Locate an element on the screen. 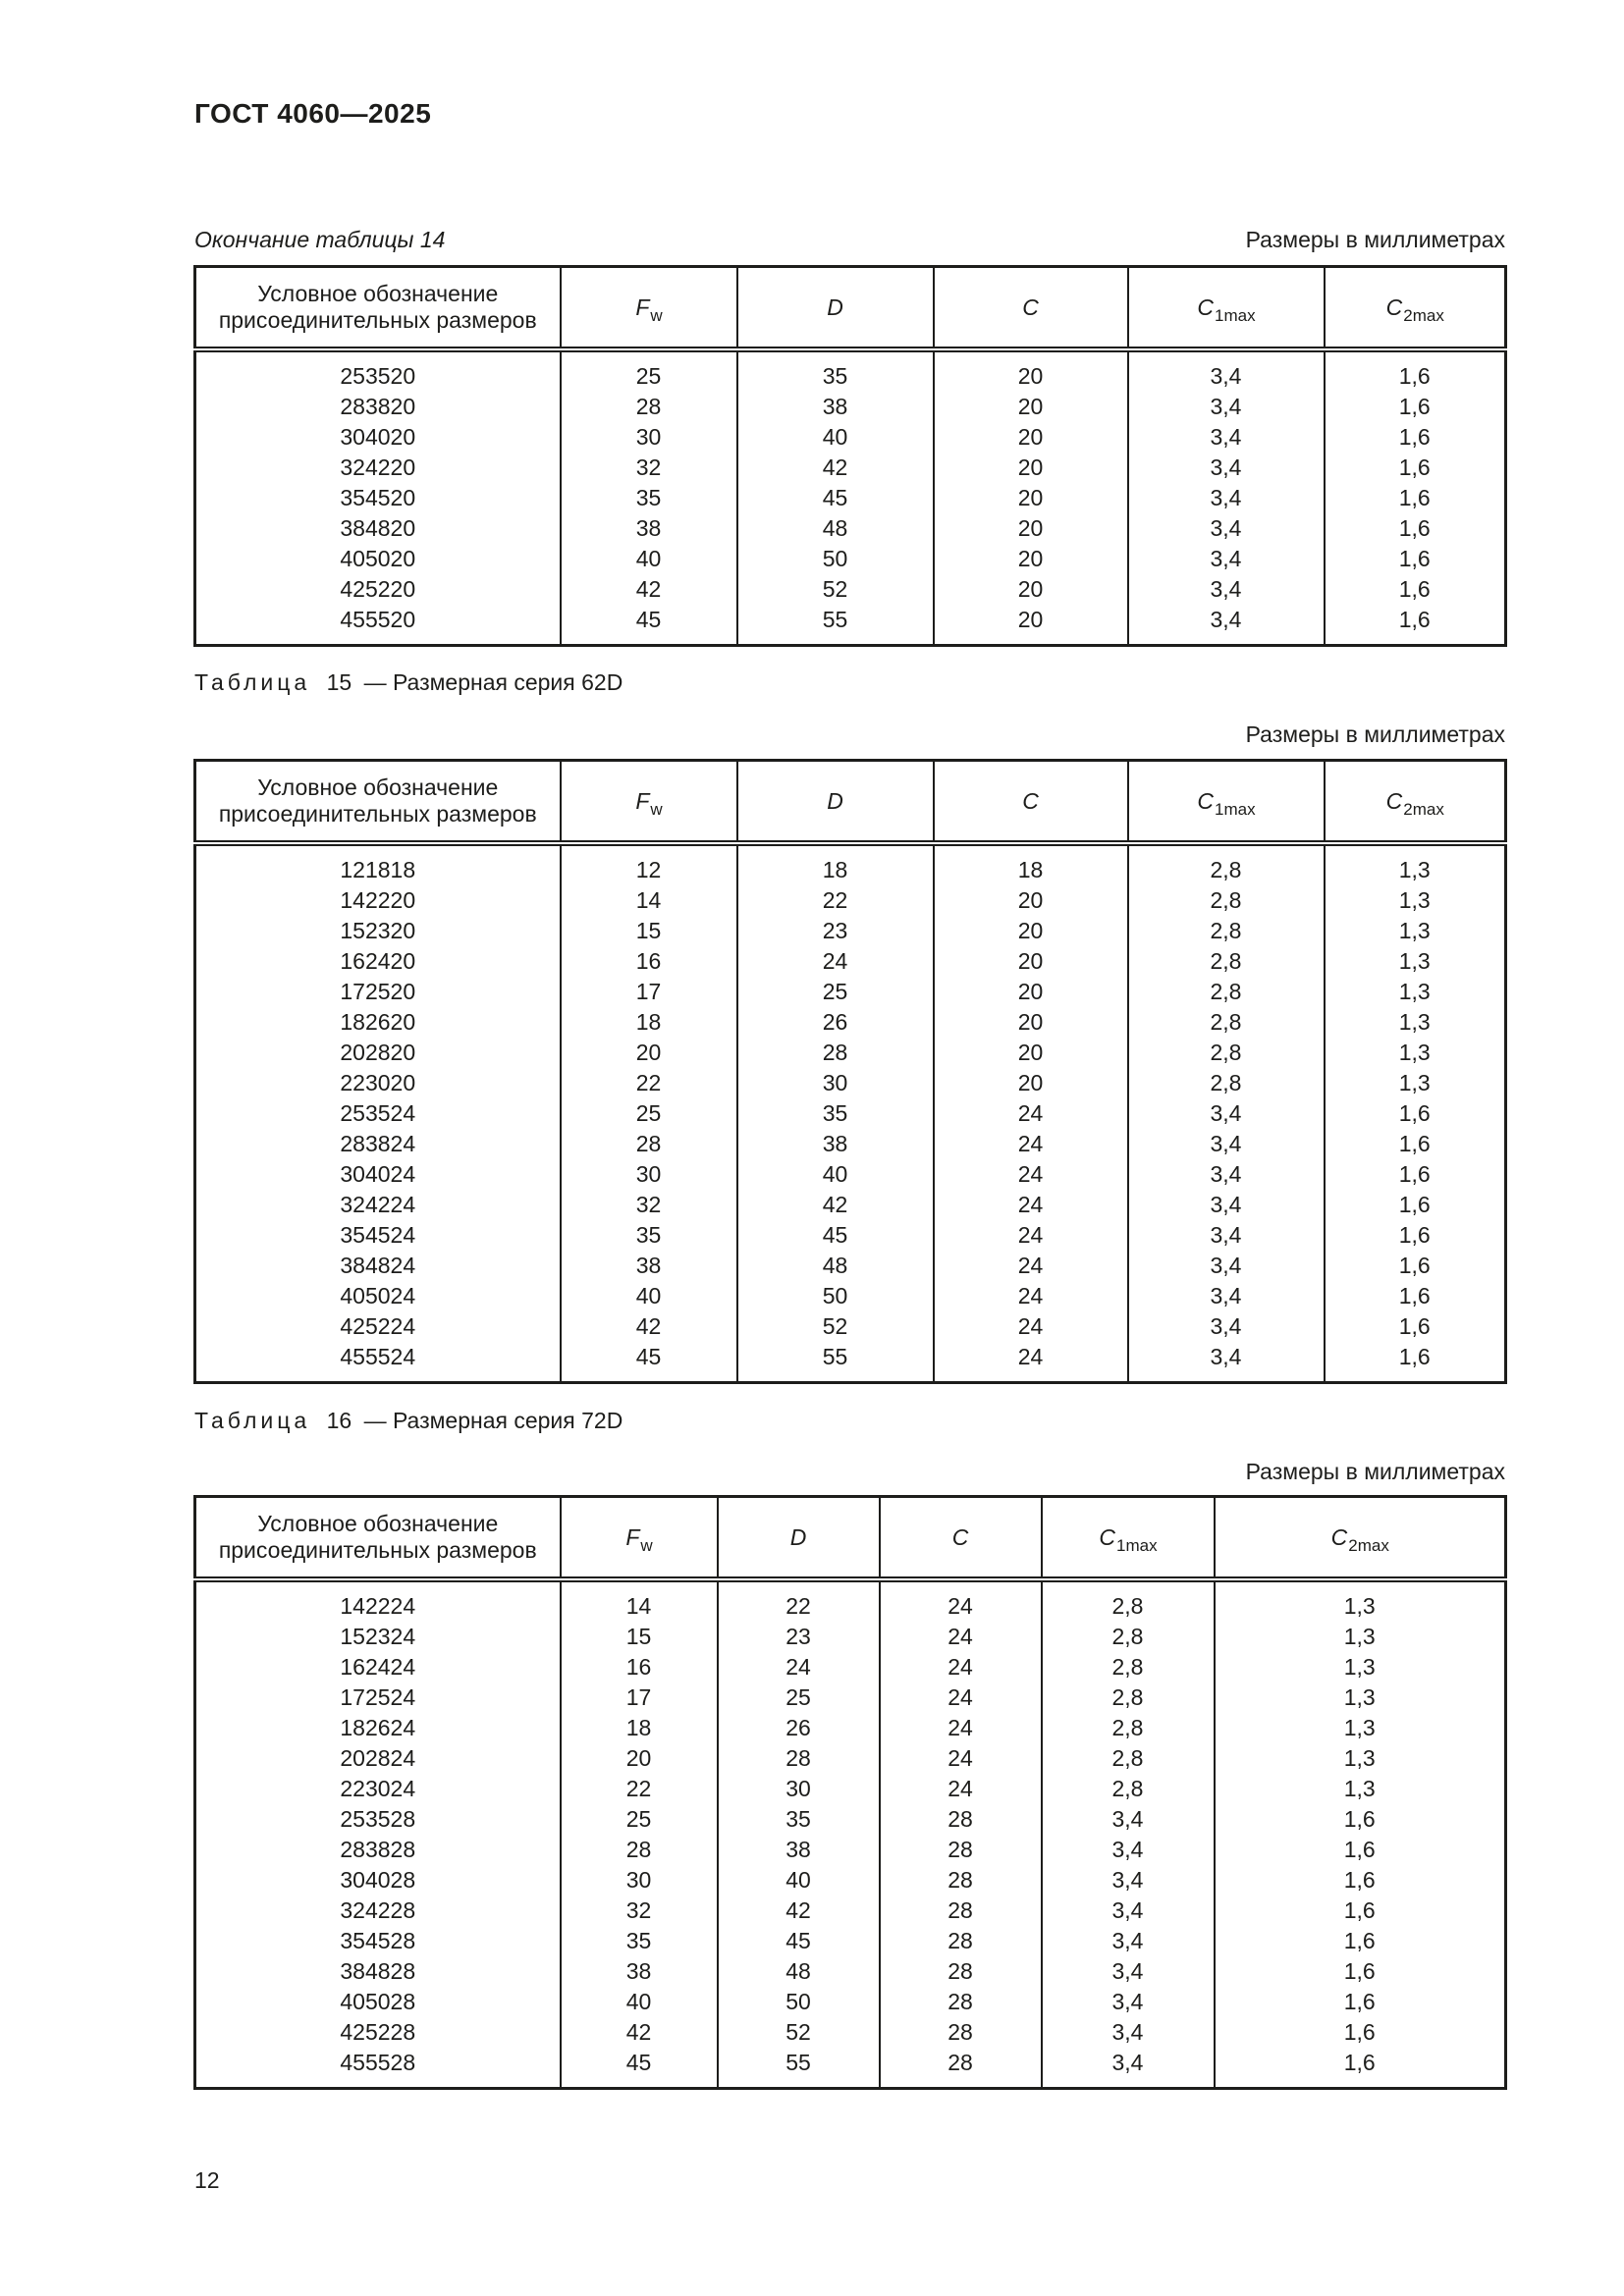 This screenshot has width=1624, height=2296. table-row: 324224 32 42 24 3,4 1,6 is located at coordinates (850, 1205).